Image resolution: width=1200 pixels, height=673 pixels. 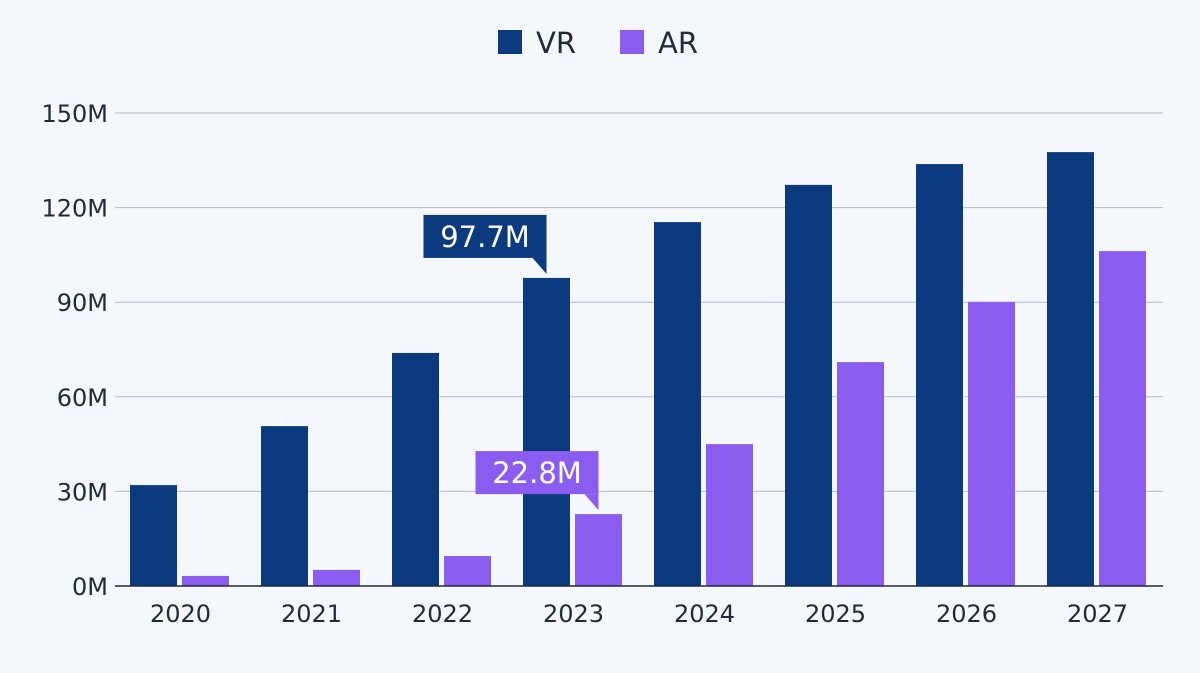 What do you see at coordinates (1097, 614) in the screenshot?
I see `x-tick-label: 2027` at bounding box center [1097, 614].